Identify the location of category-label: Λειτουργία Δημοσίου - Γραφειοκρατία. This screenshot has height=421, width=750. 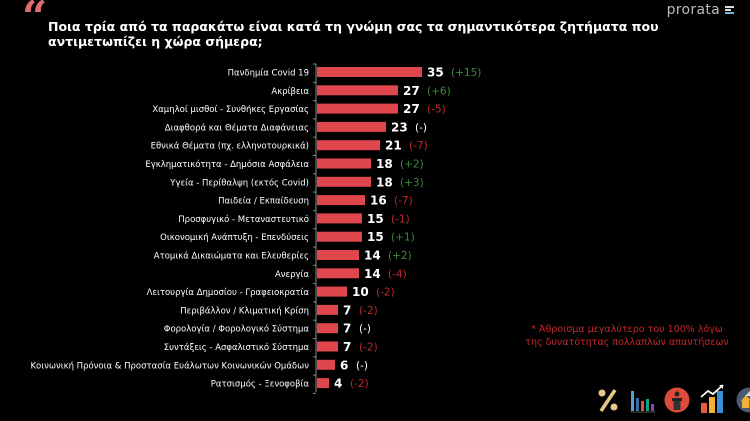
(228, 293).